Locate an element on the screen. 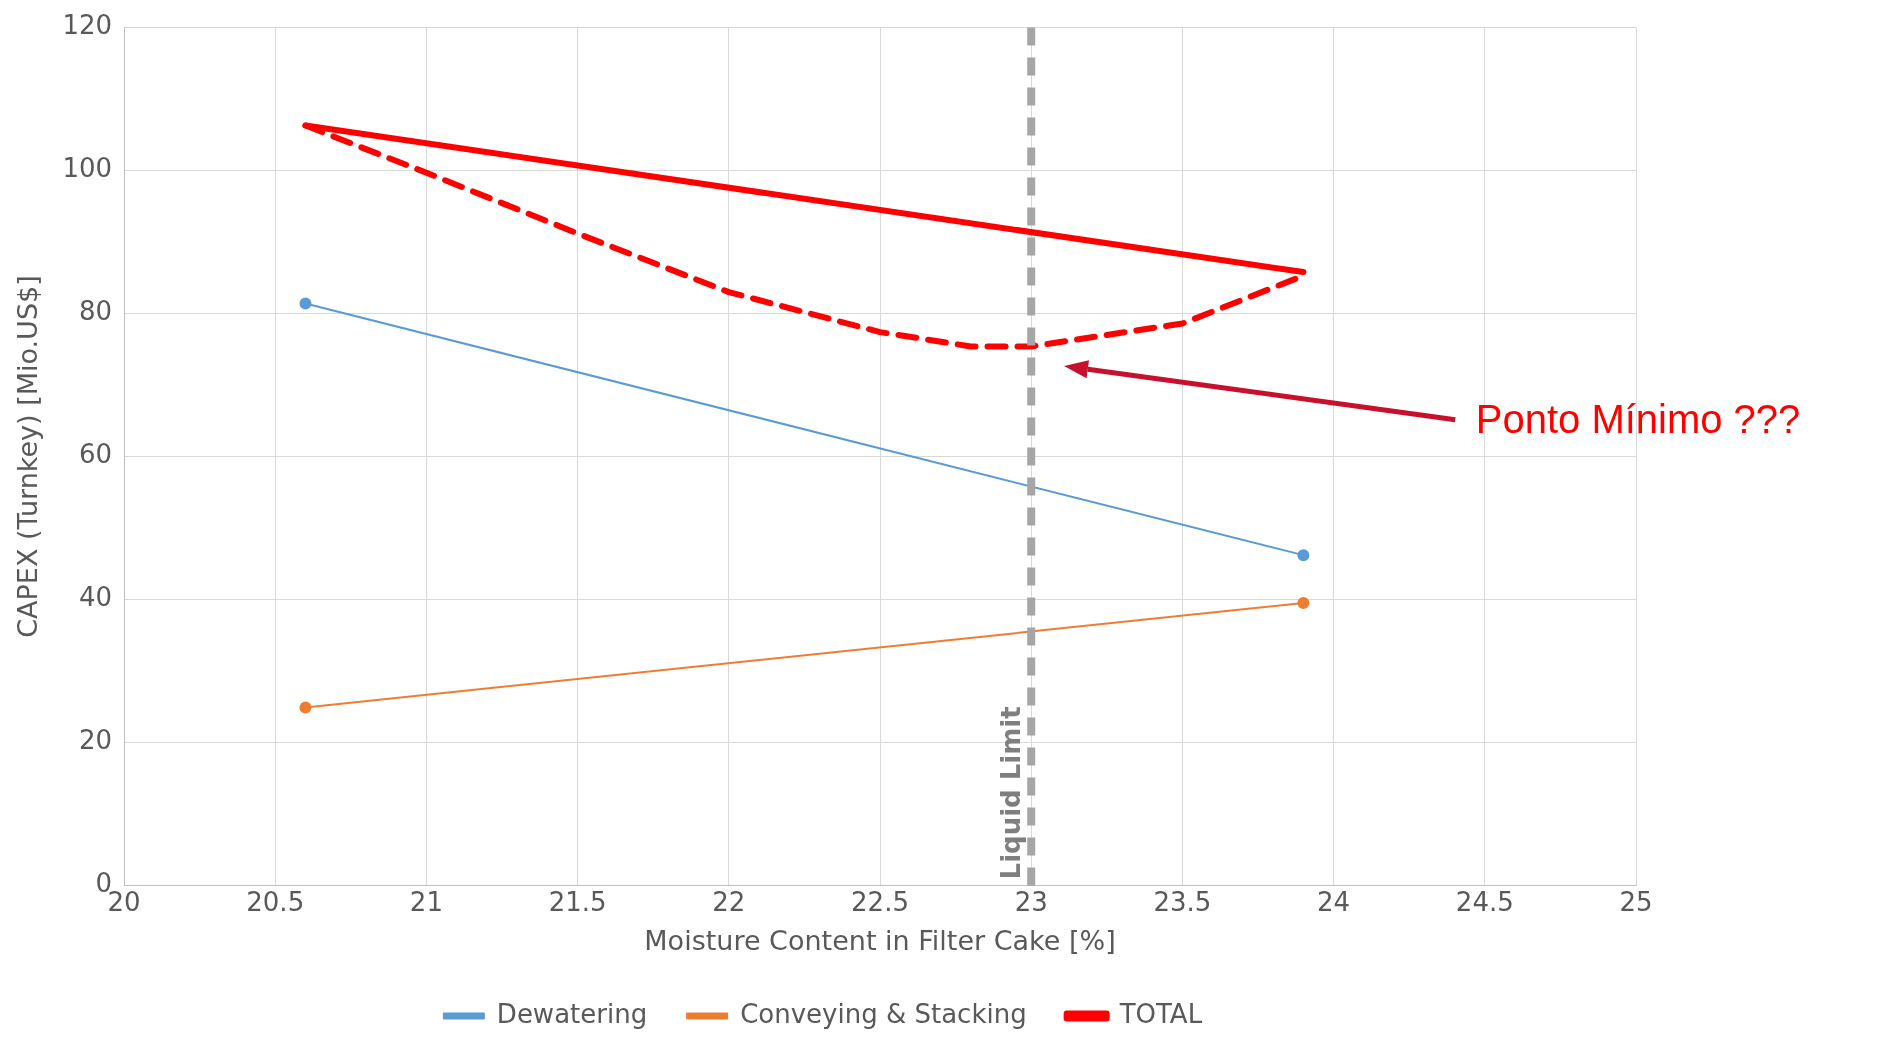 This screenshot has width=1891, height=1059. y-axis-title: CAPEX (Turnkey) [Mio.US$] is located at coordinates (28, 456).